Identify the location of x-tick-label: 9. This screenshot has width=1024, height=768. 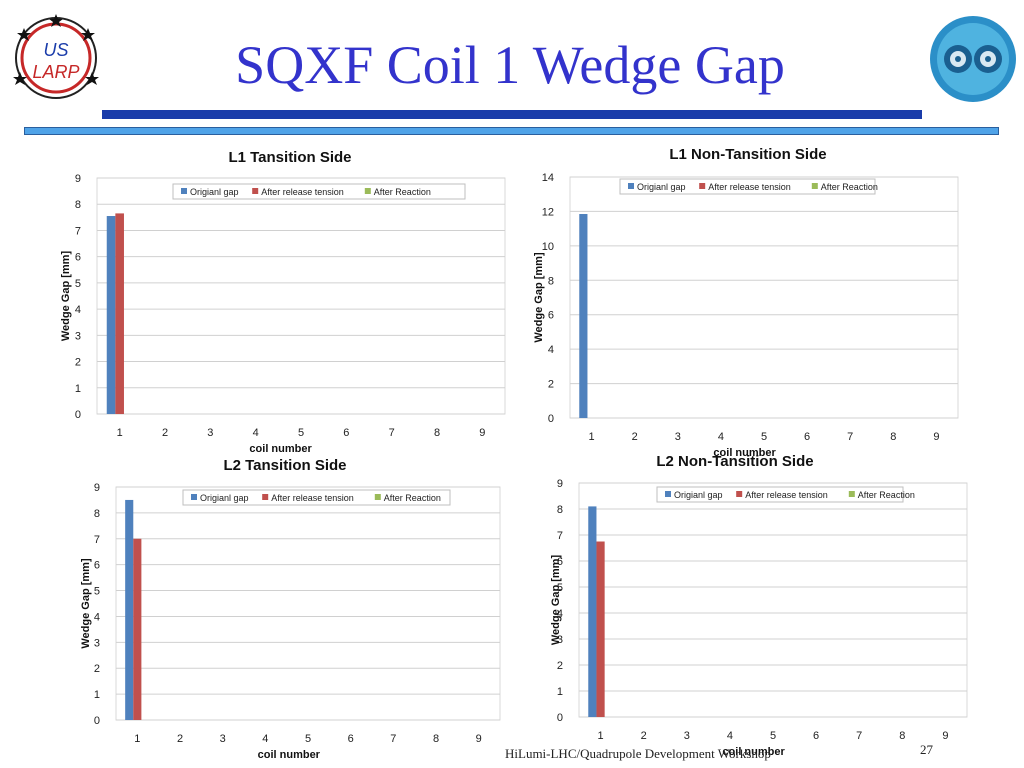
(482, 433).